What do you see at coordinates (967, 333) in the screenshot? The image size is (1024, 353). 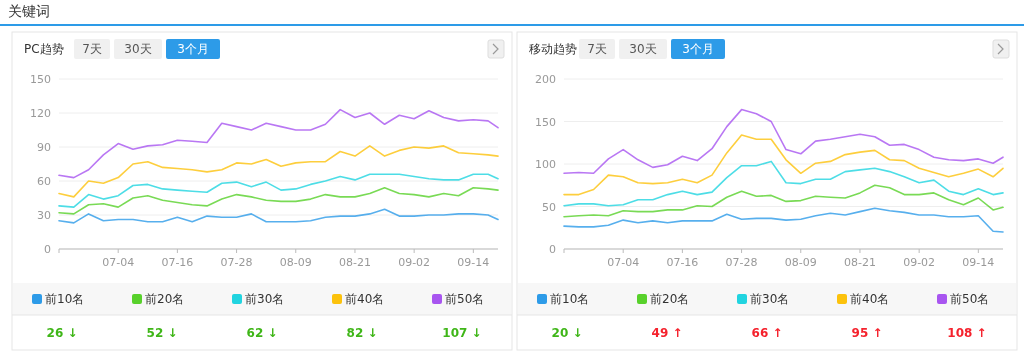 I see `text: 108 ↑` at bounding box center [967, 333].